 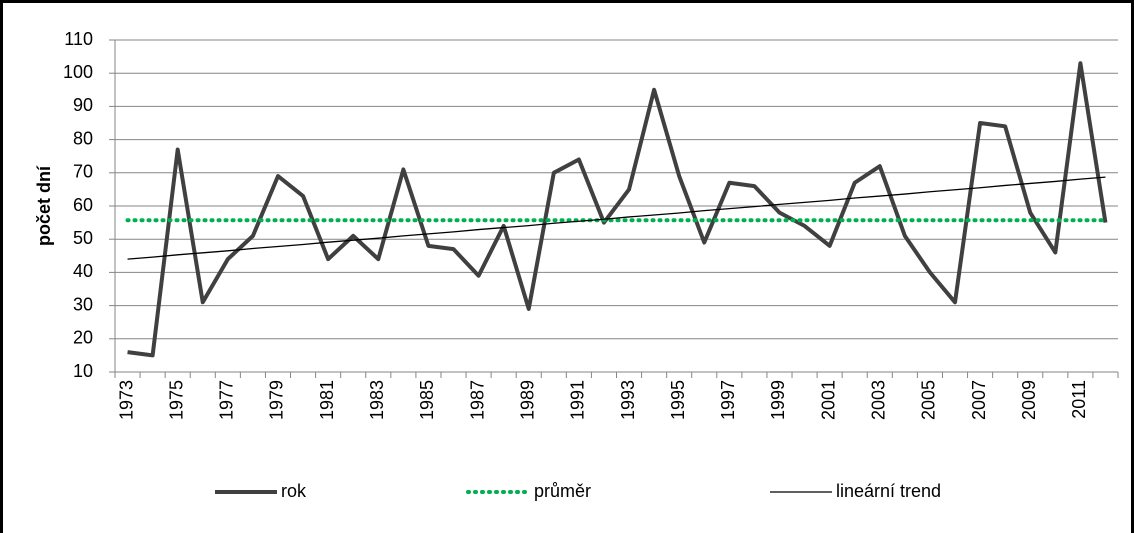 What do you see at coordinates (929, 400) in the screenshot?
I see `x-tick-label: 2005` at bounding box center [929, 400].